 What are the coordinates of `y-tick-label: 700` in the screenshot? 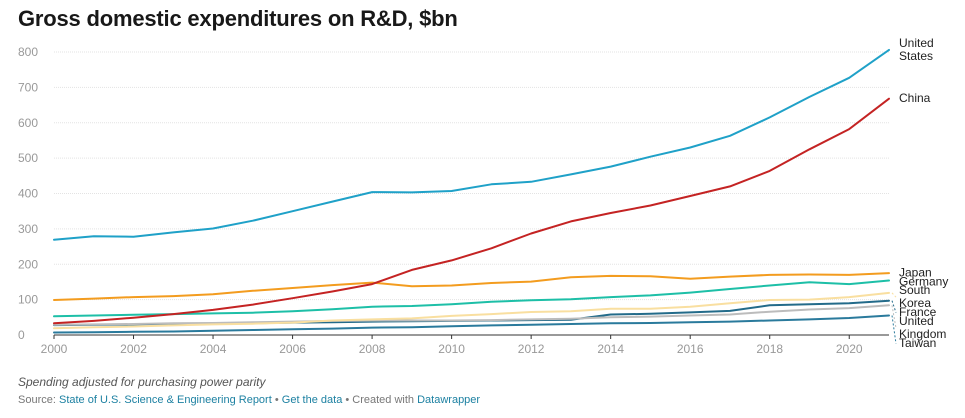 It's located at (28, 87).